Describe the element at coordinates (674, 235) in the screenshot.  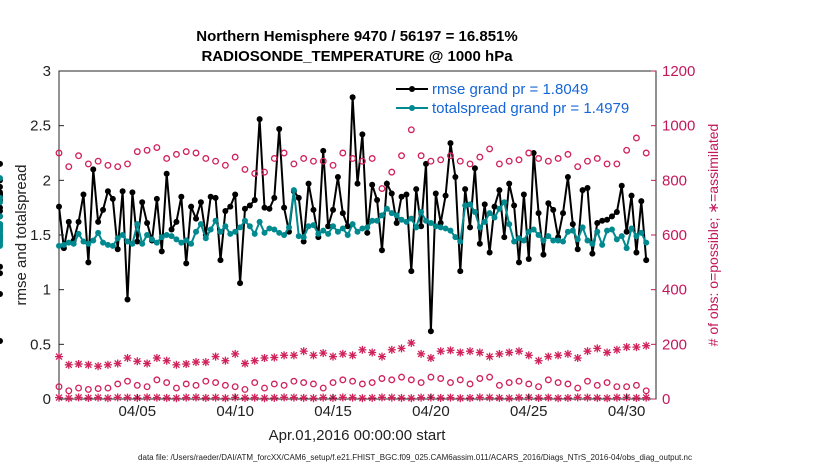
I see `y-right-tick-label: 600` at that location.